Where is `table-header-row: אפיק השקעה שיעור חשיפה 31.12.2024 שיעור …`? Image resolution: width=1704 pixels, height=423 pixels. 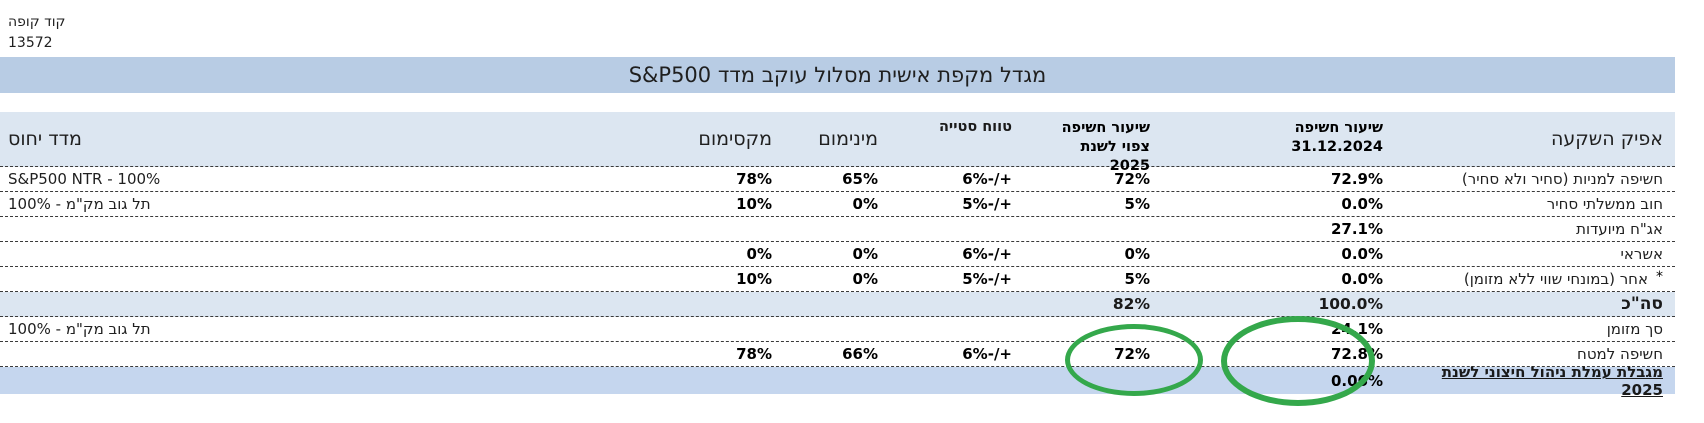 table-header-row: אפיק השקעה שיעור חשיפה 31.12.2024 שיעור … is located at coordinates (837, 143).